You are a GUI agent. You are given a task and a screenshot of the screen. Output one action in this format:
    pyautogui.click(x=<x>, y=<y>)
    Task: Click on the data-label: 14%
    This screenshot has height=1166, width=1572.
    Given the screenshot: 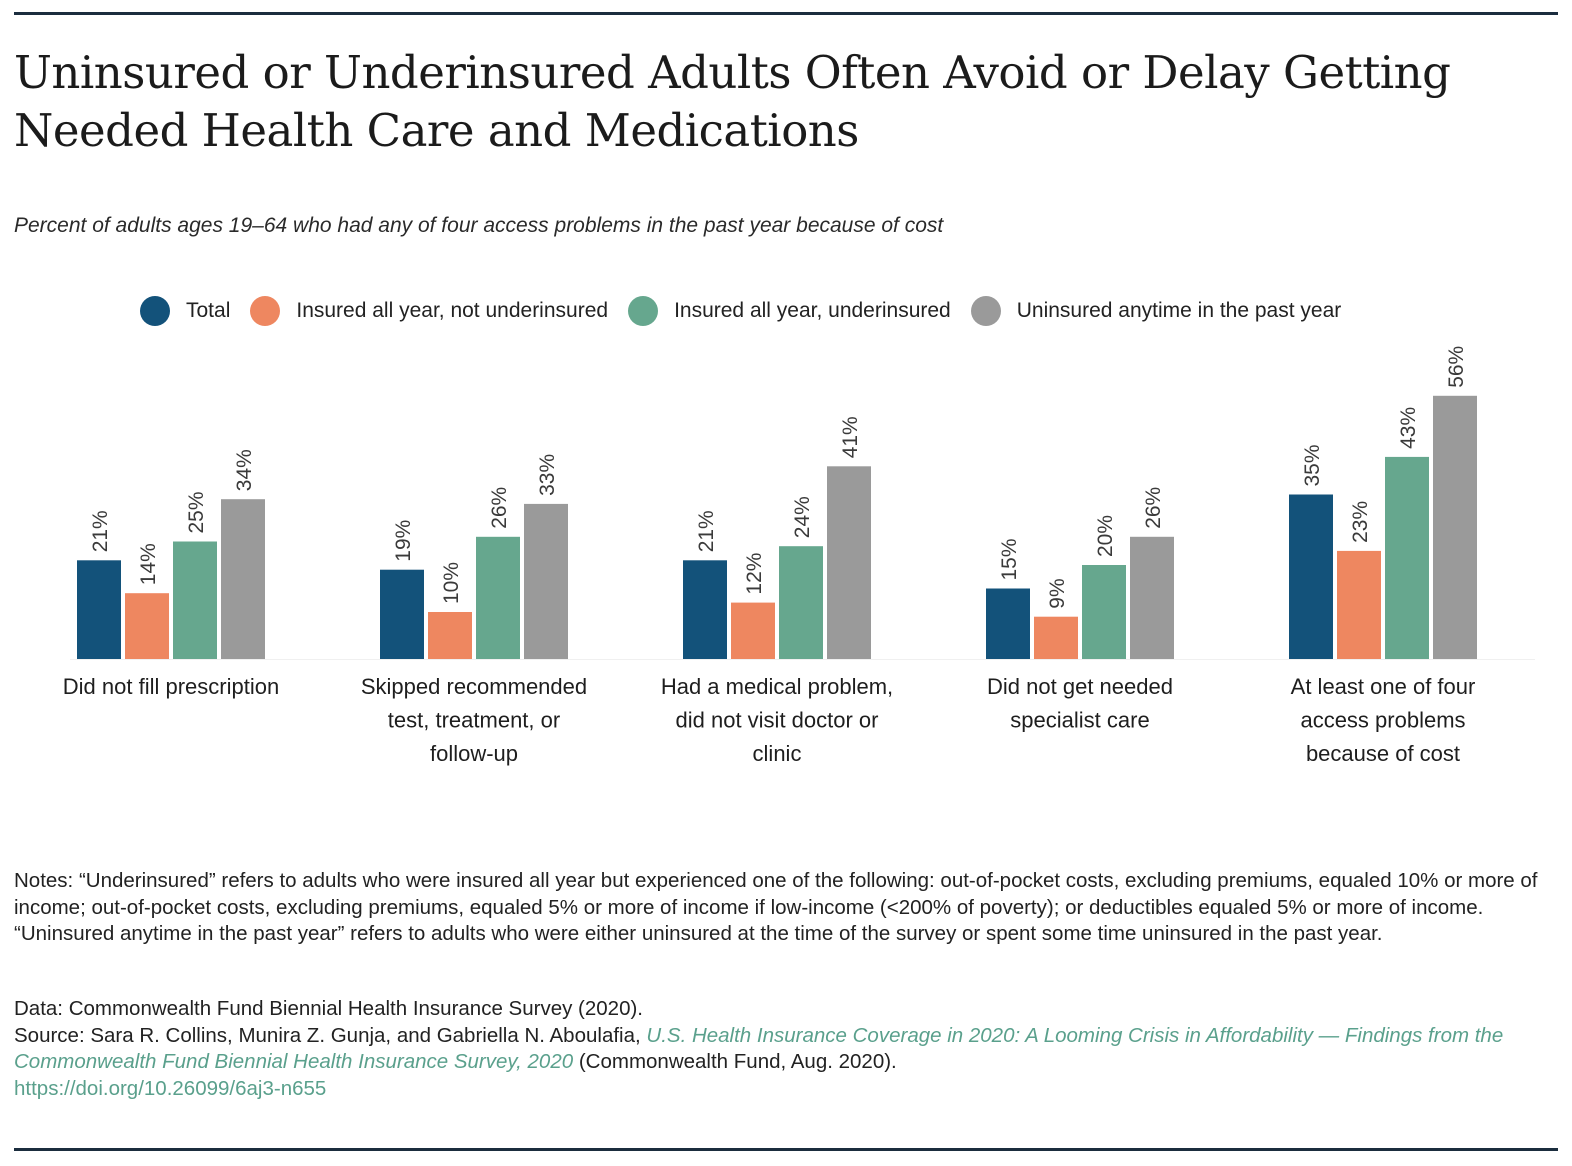 What is the action you would take?
    pyautogui.click(x=148, y=564)
    